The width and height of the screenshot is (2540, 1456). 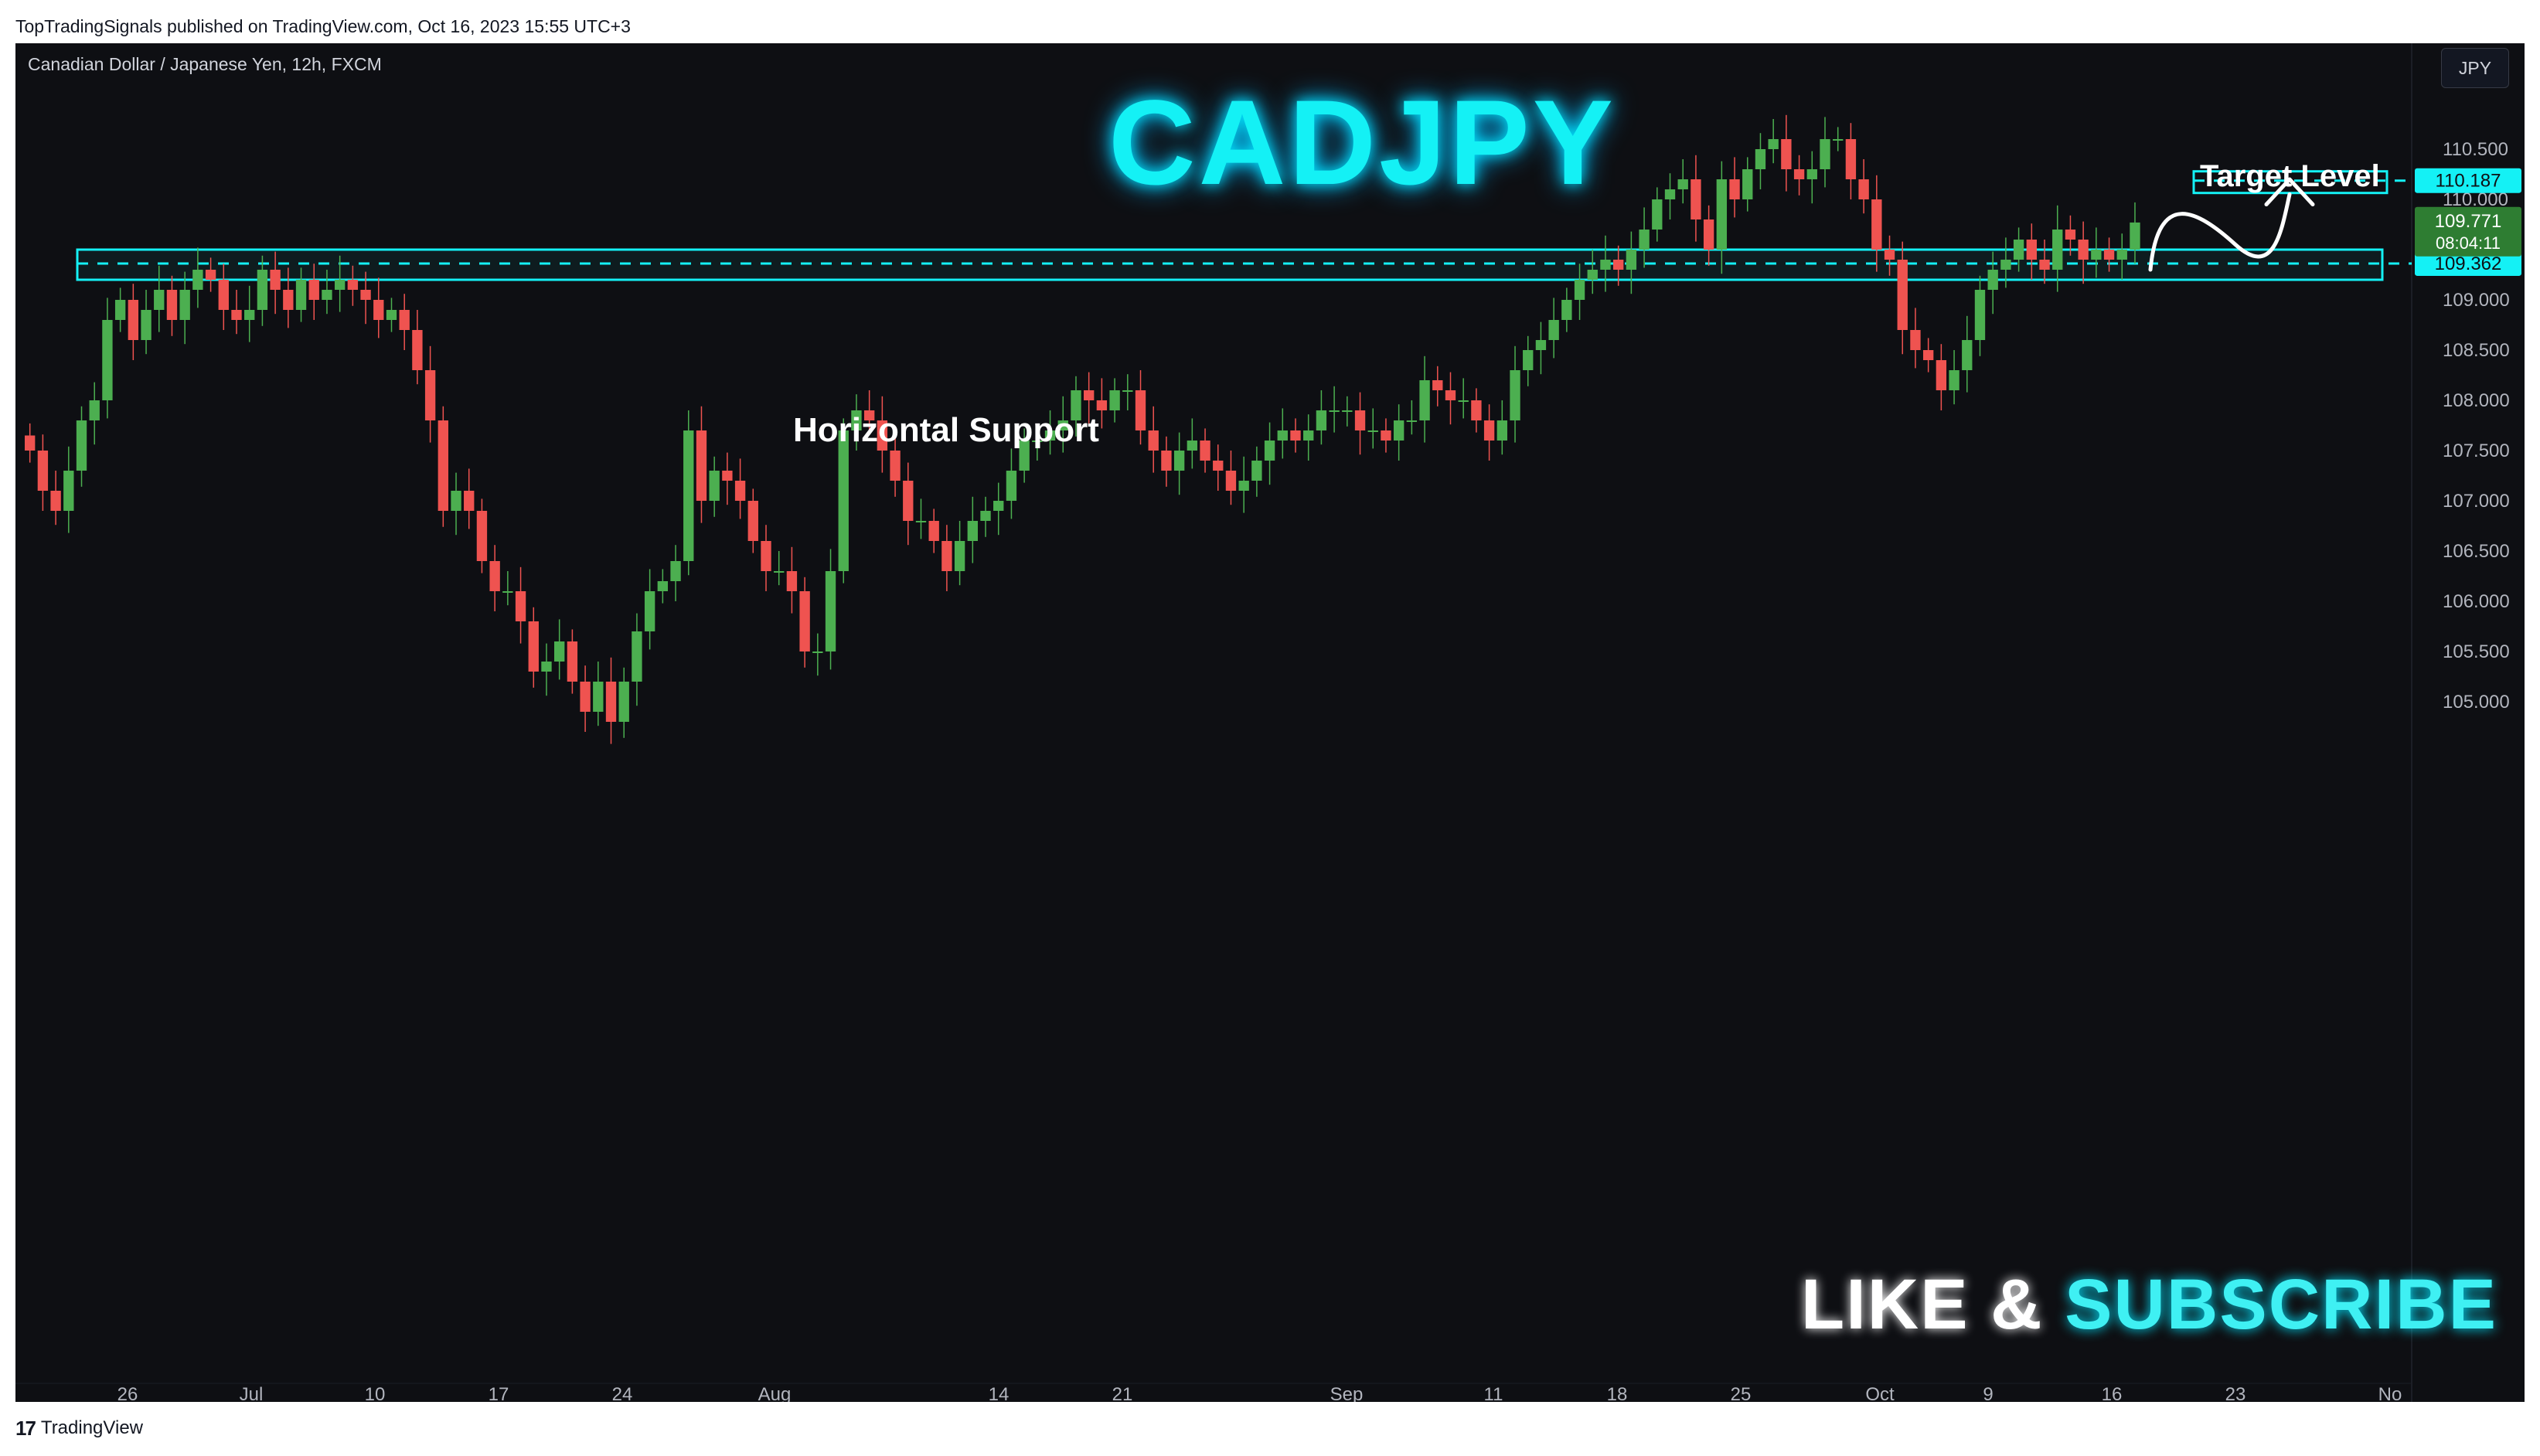 I want to click on target-price-badge, so click(x=2468, y=181).